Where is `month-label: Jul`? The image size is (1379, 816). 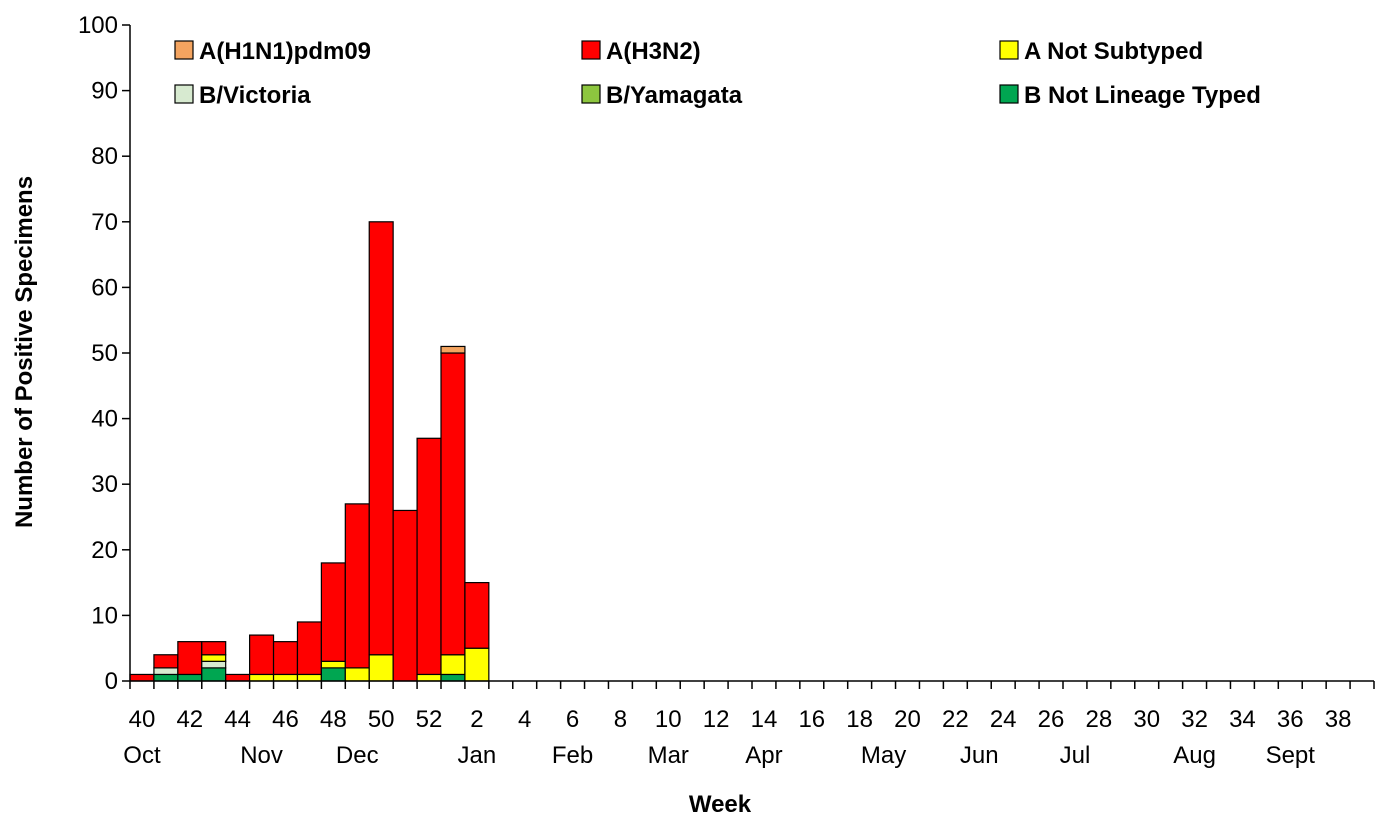 month-label: Jul is located at coordinates (1075, 755).